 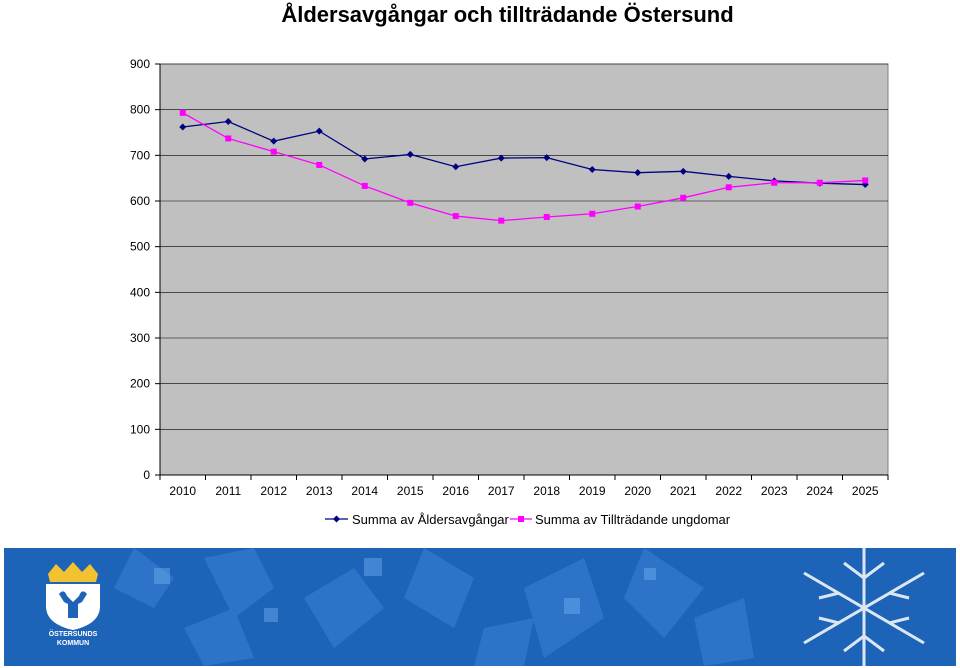 What do you see at coordinates (228, 491) in the screenshot?
I see `x-tick-label: 2011` at bounding box center [228, 491].